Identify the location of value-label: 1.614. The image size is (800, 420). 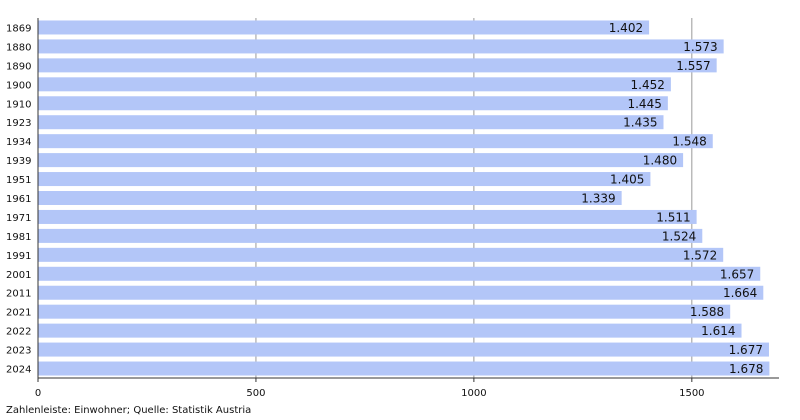
(718, 331).